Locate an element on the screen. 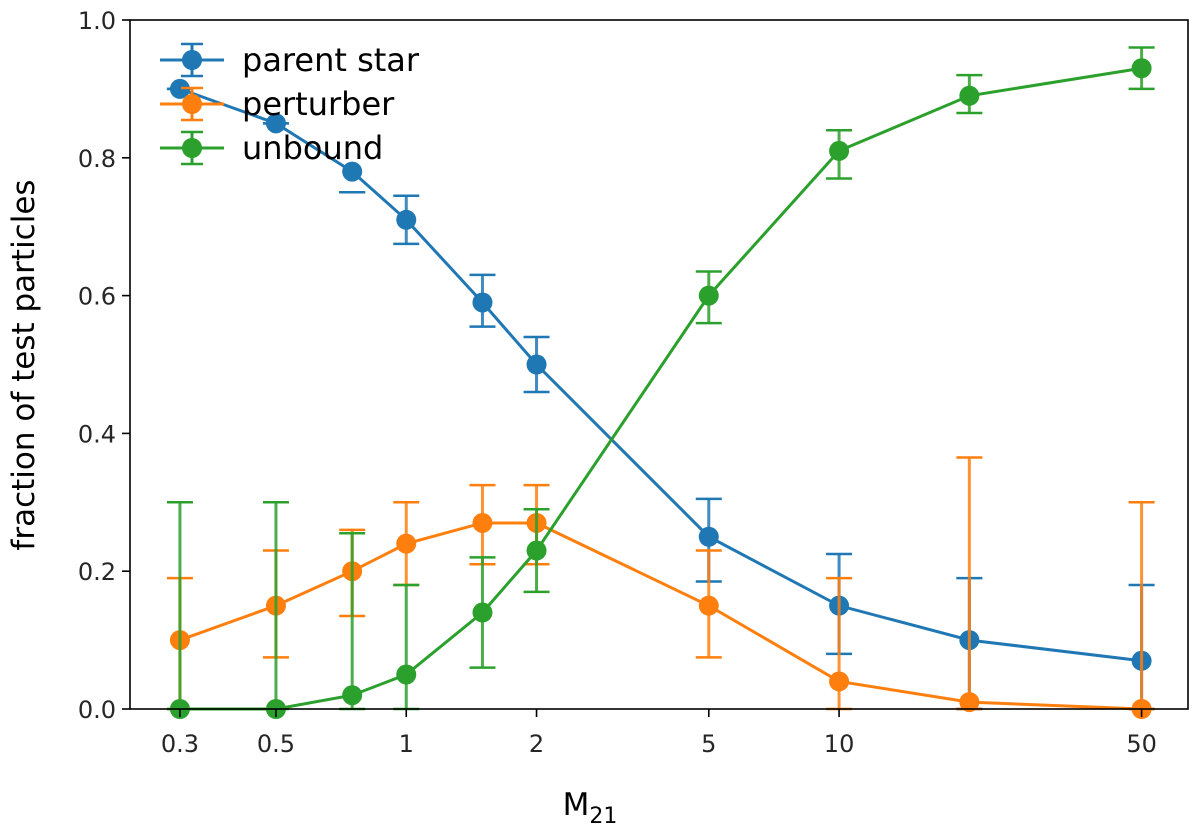 The image size is (1200, 836). x-tick-label: 10 is located at coordinates (839, 744).